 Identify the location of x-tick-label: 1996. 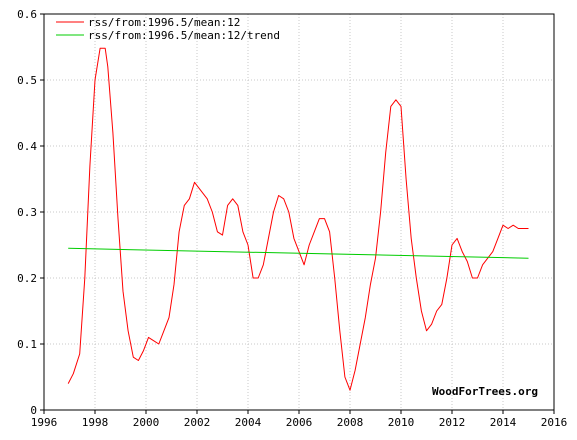
(44, 422).